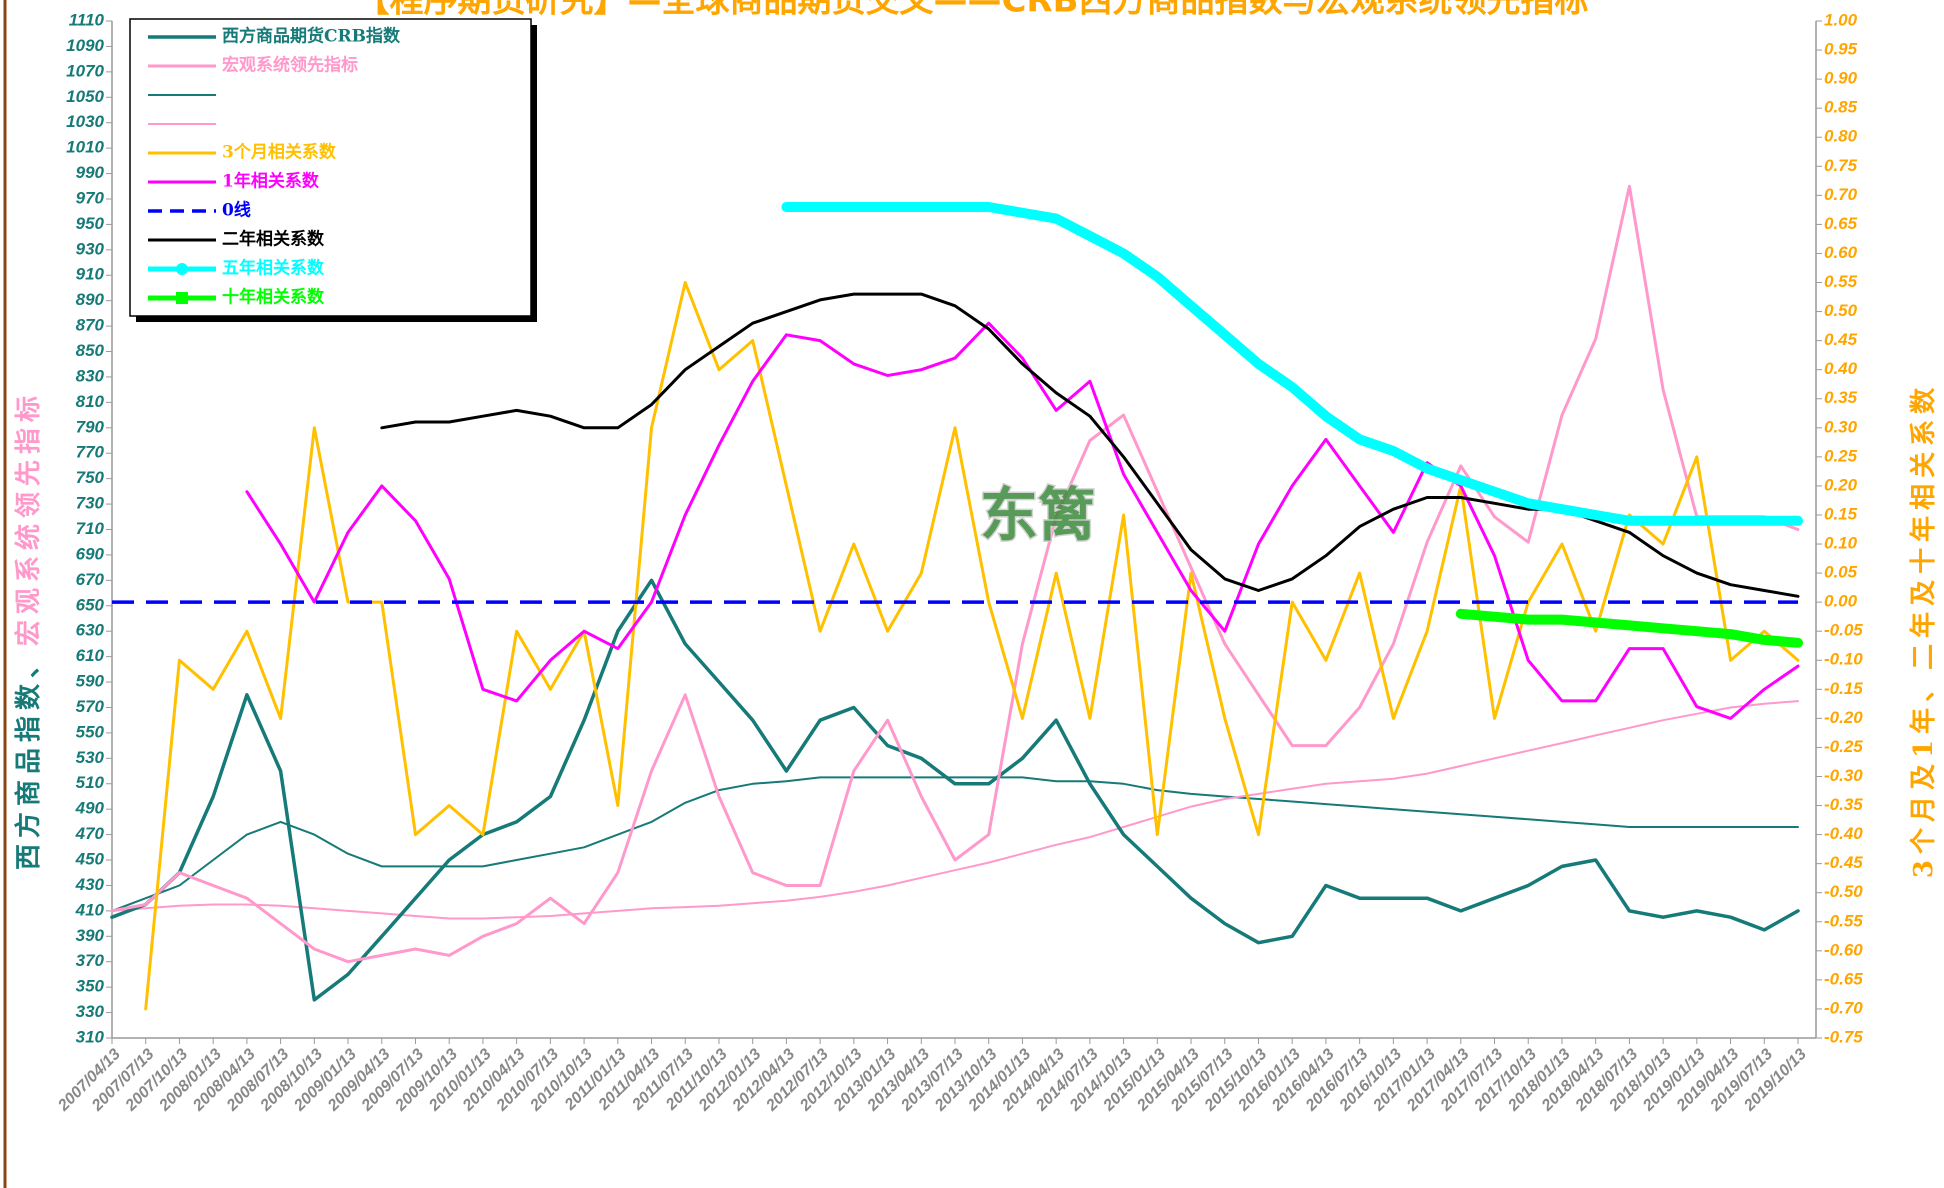  What do you see at coordinates (1841, 19) in the screenshot?
I see `y2-tick-label: 1.00` at bounding box center [1841, 19].